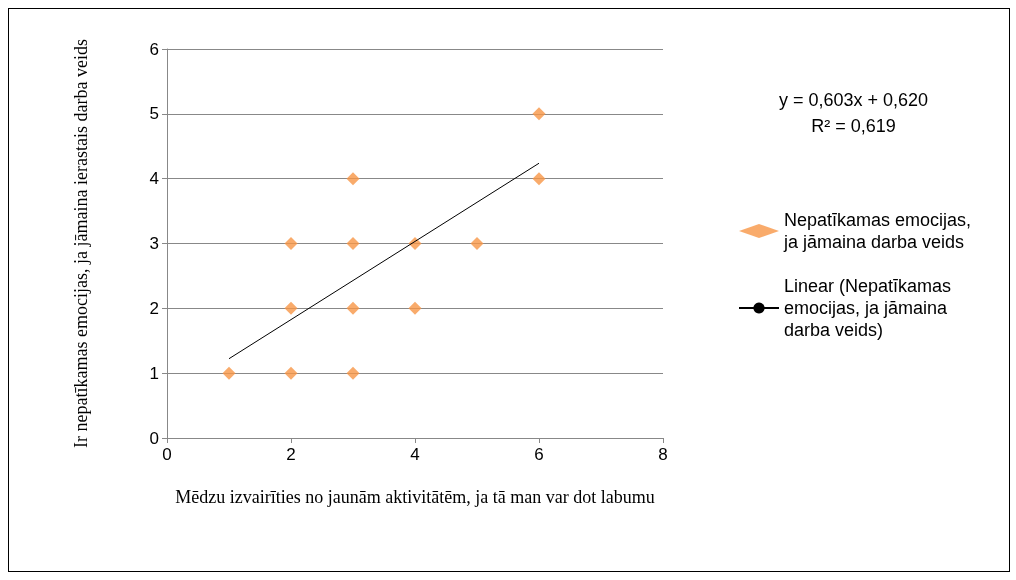 The width and height of the screenshot is (1016, 580). I want to click on text: y = 0,603x + 0,620 R² = 0,619, so click(854, 113).